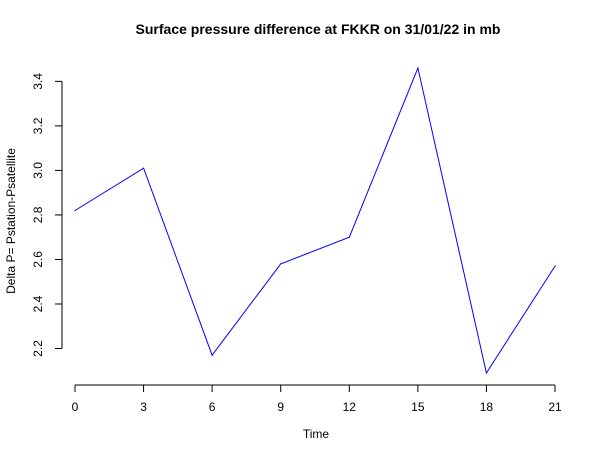 The height and width of the screenshot is (456, 605). I want to click on y-tick-label: 3.2, so click(38, 125).